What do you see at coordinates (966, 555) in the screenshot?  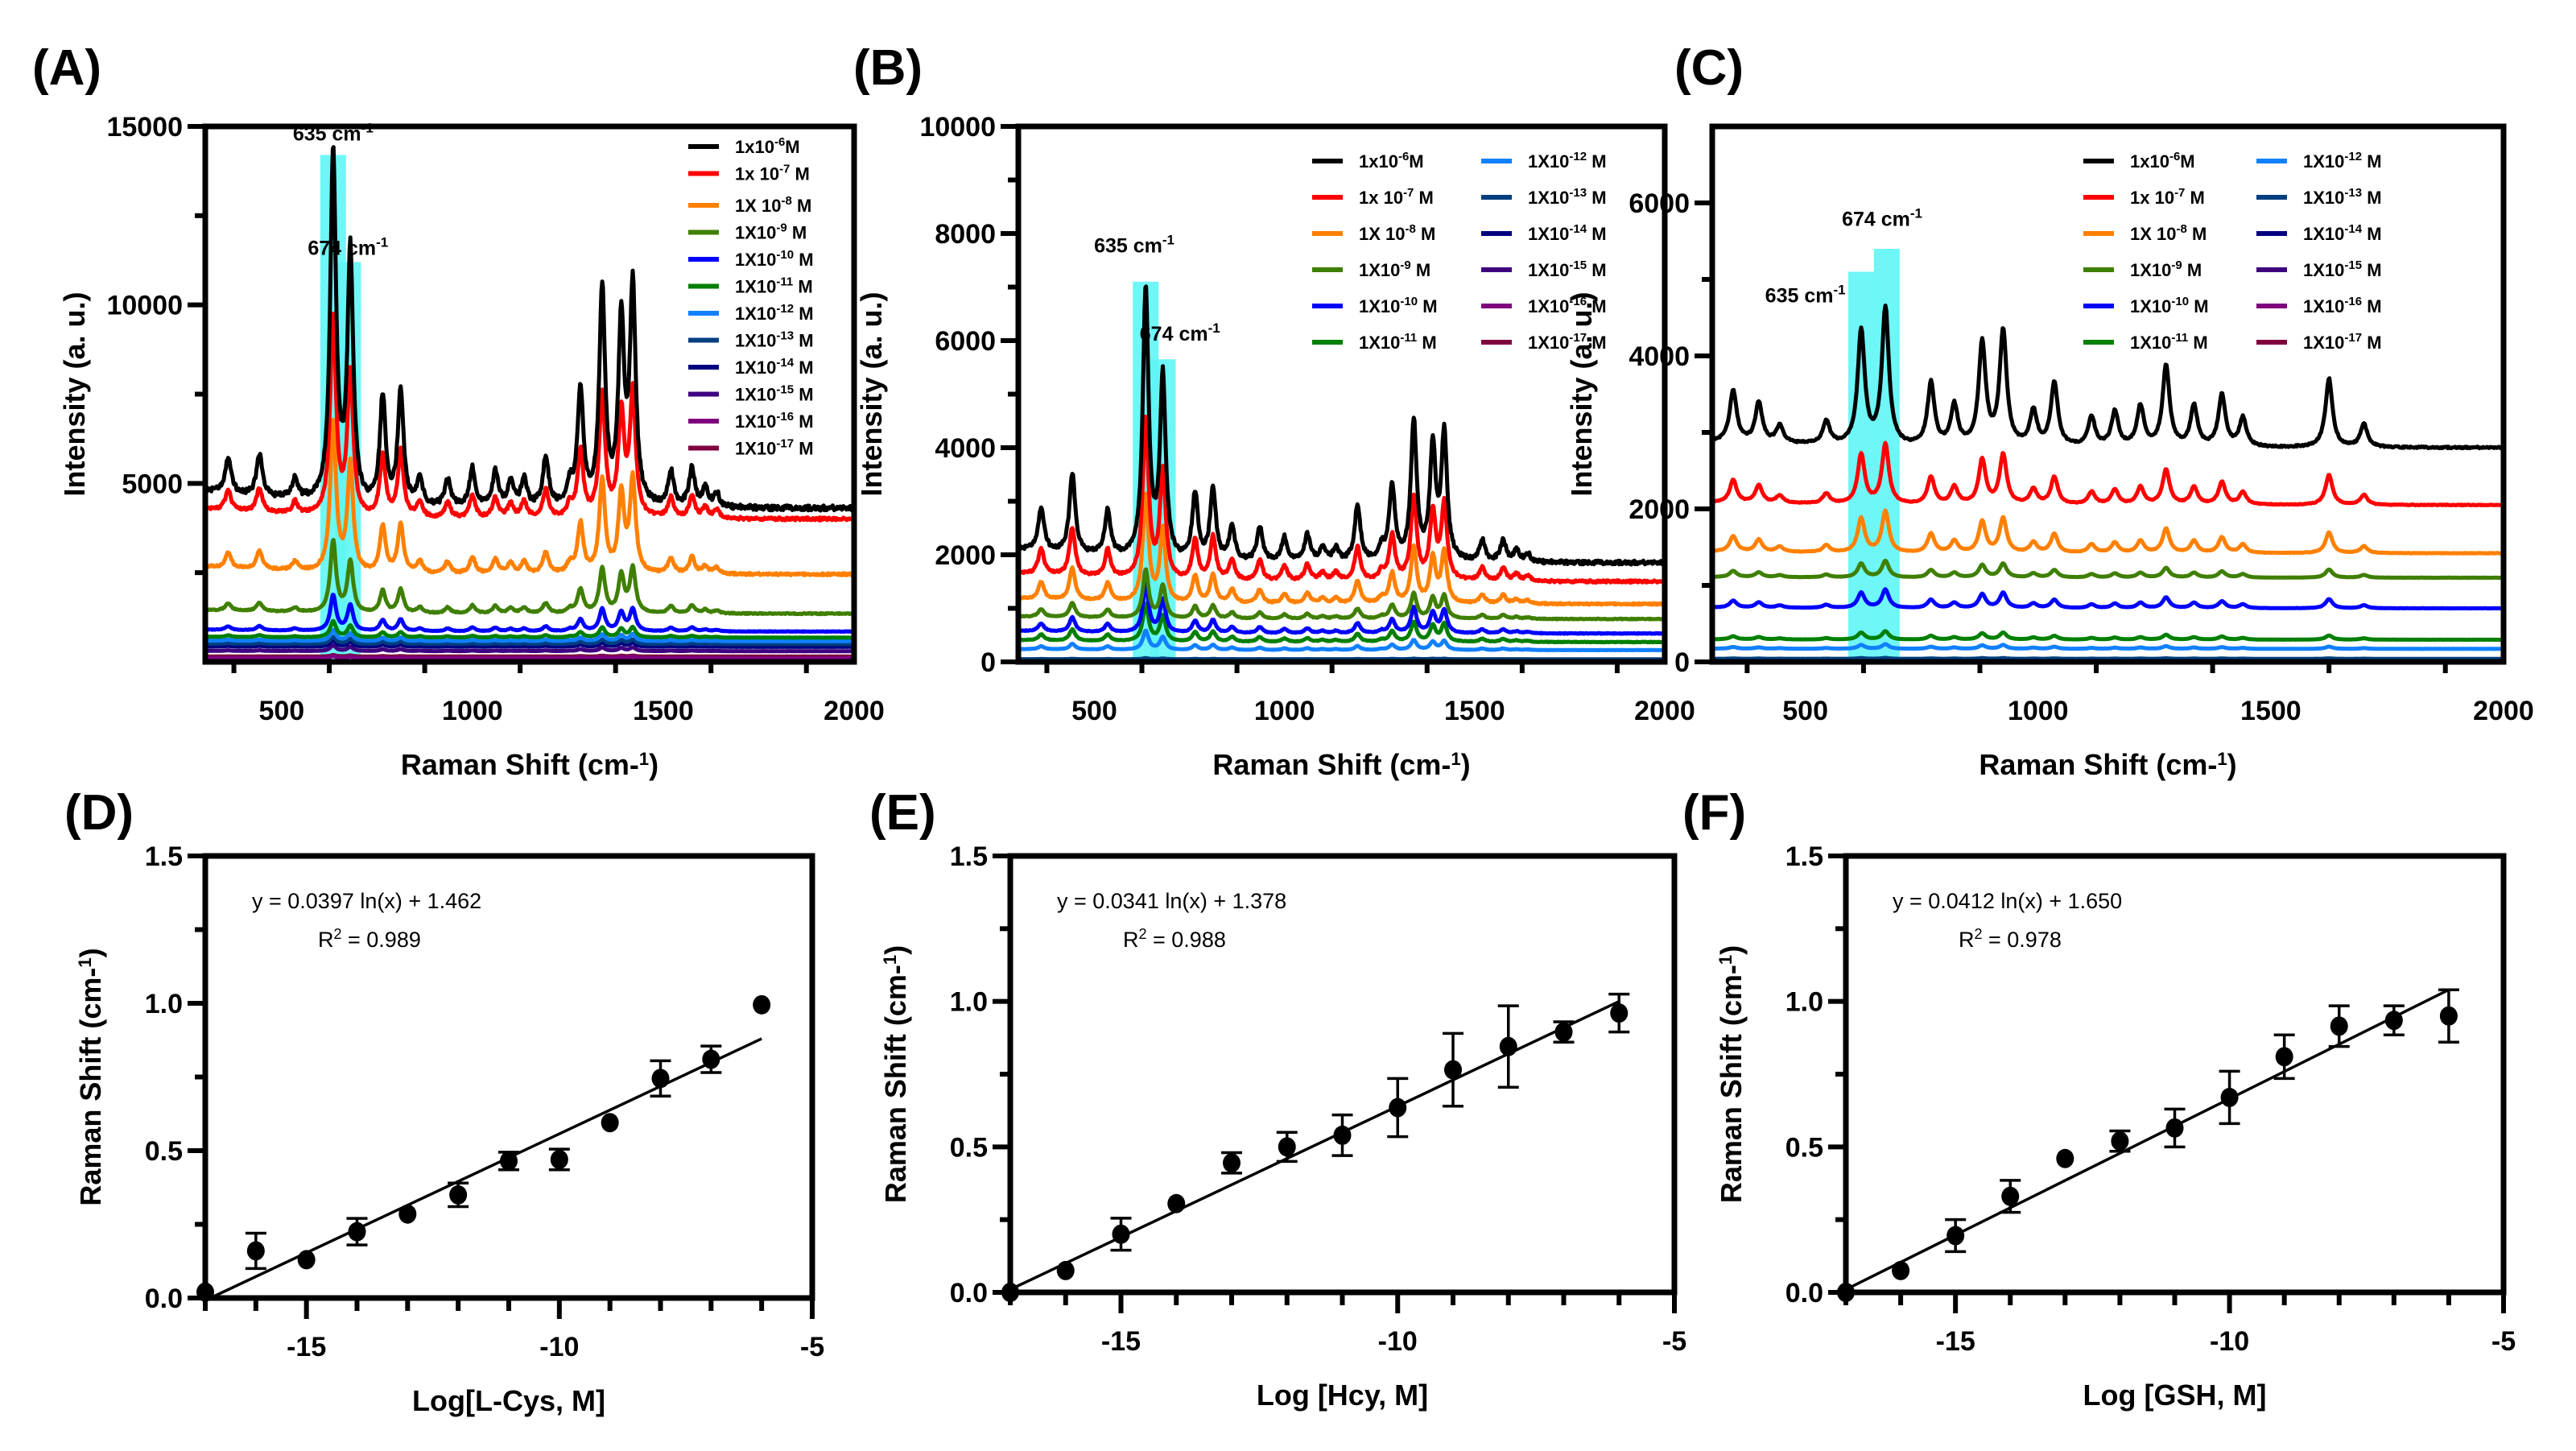 I see `y-tick-label: 2000` at bounding box center [966, 555].